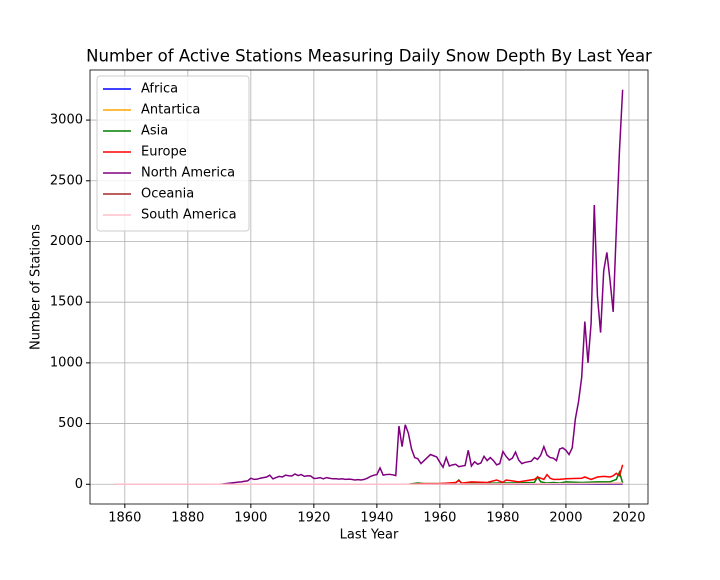 This screenshot has height=580, width=720. I want to click on x-tick-label: 1900, so click(250, 518).